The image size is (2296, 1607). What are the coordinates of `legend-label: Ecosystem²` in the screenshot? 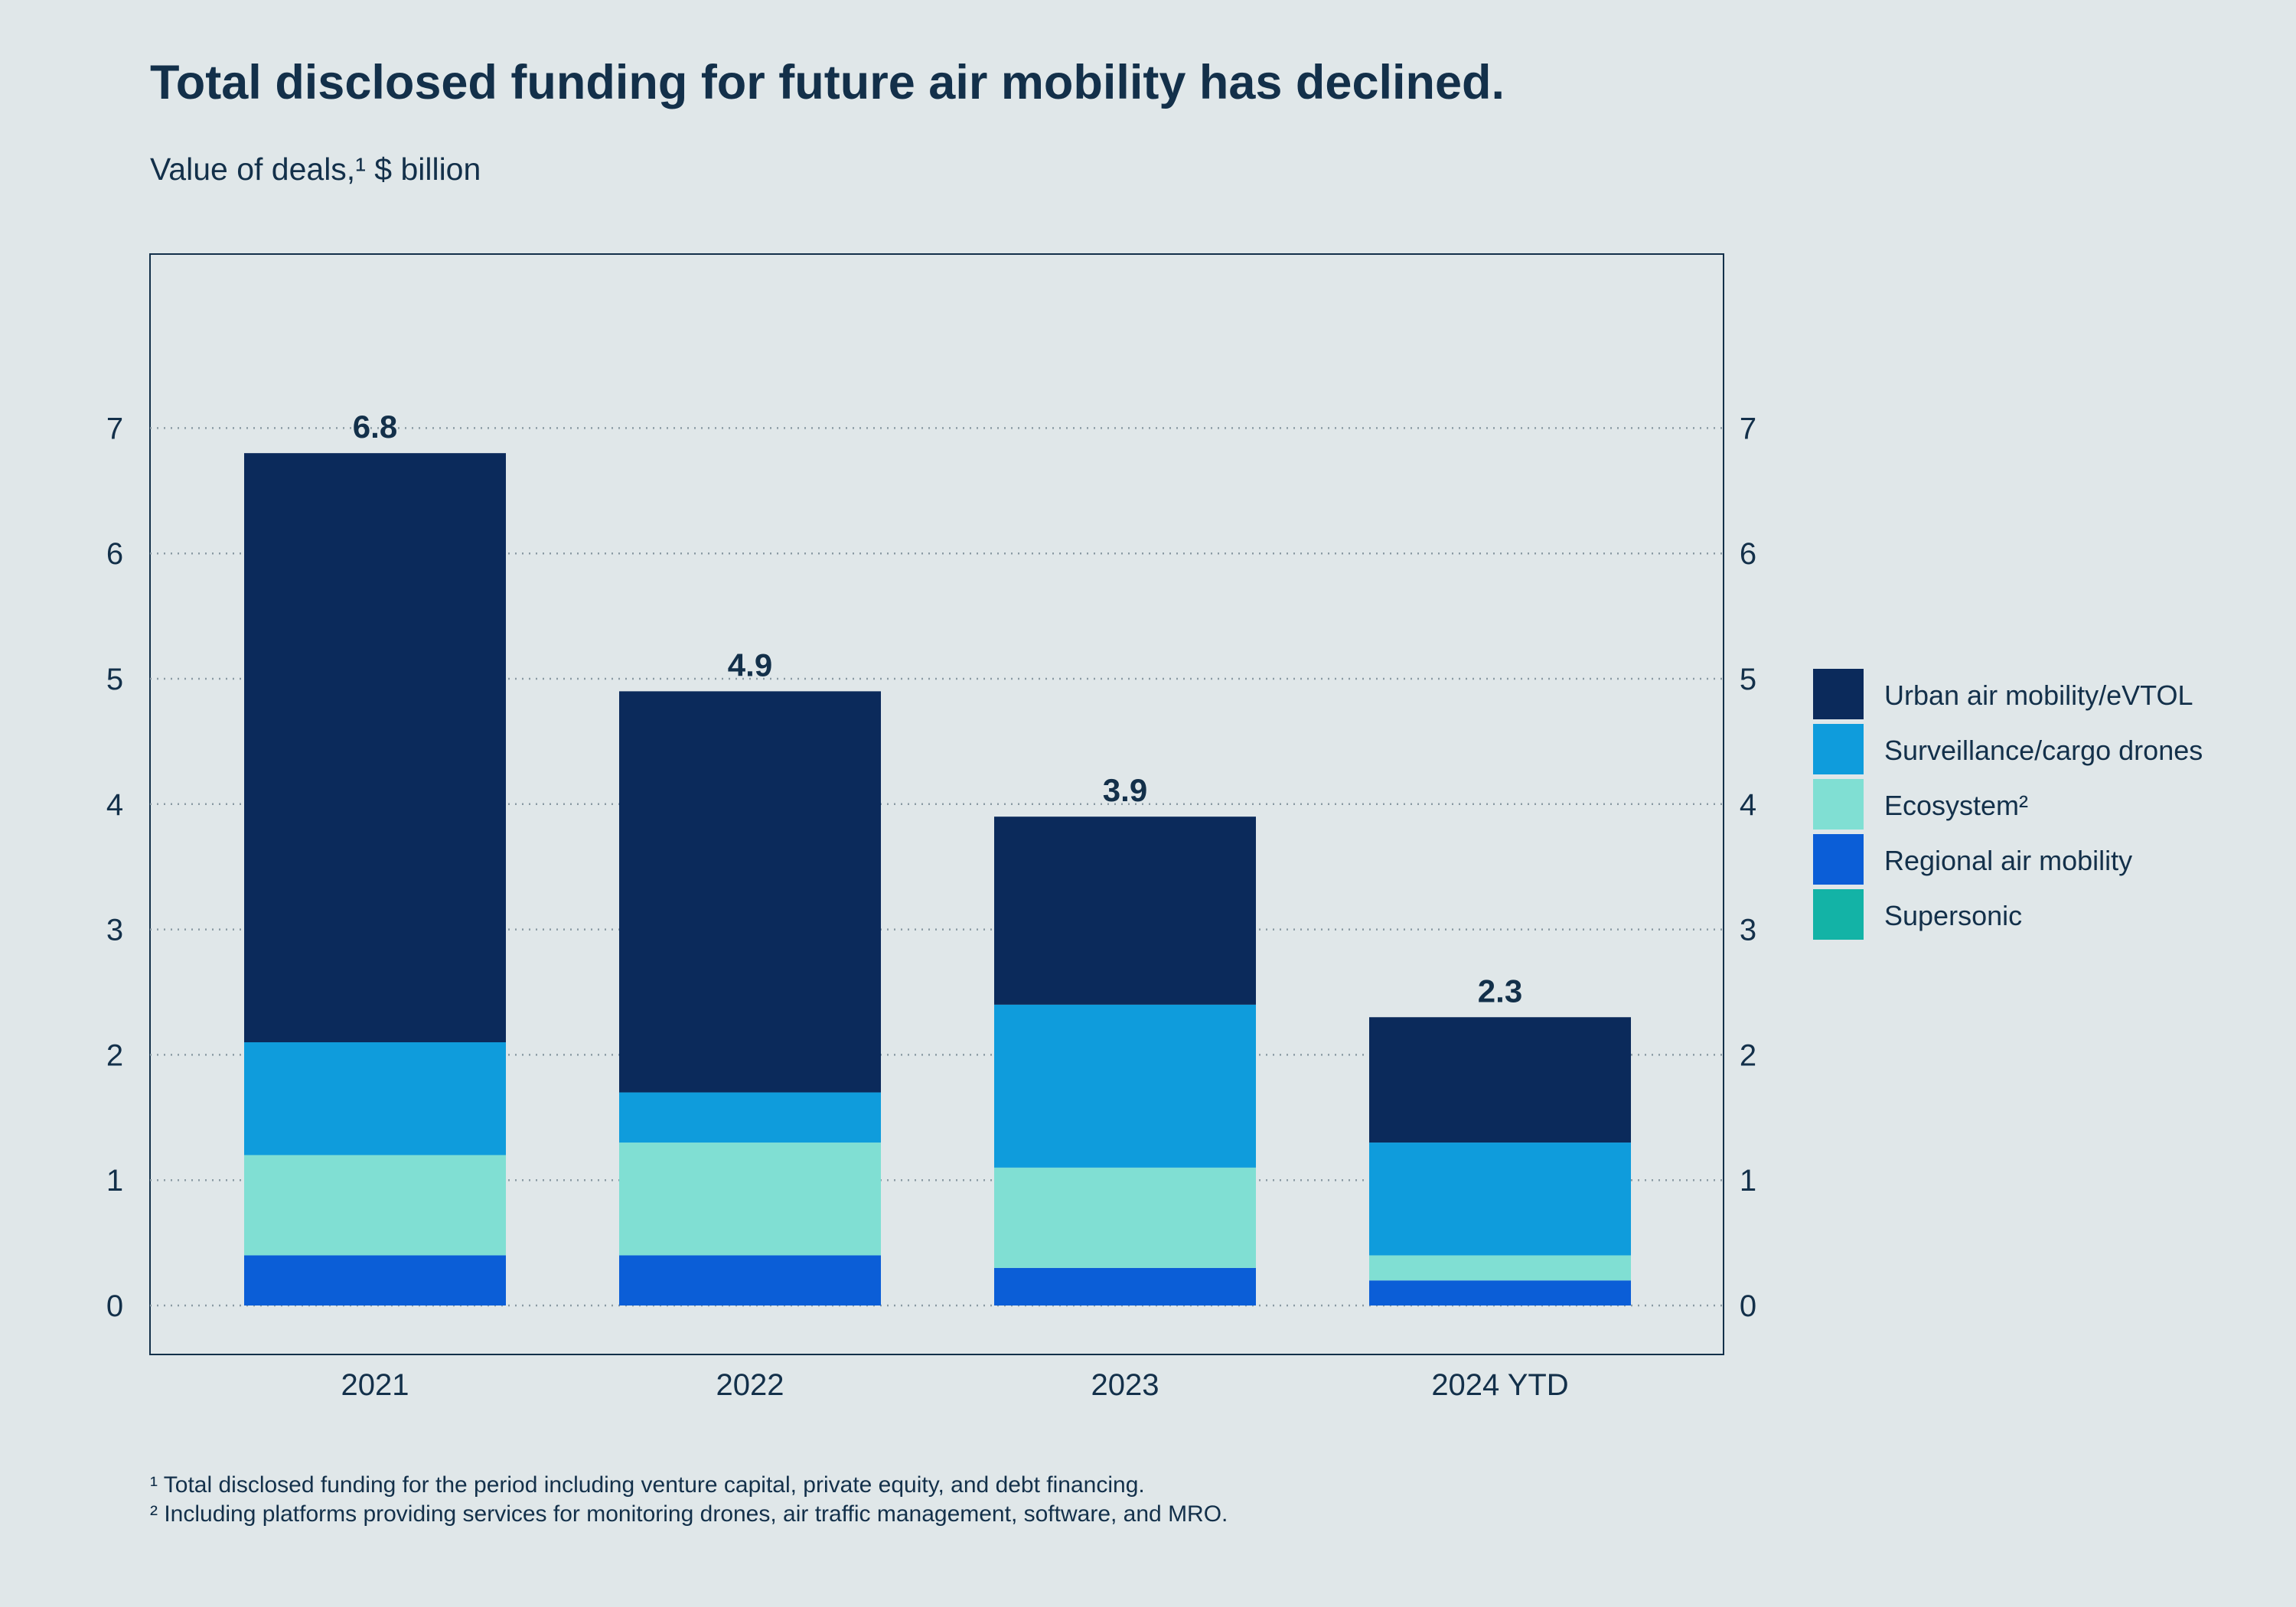 It's located at (1956, 805).